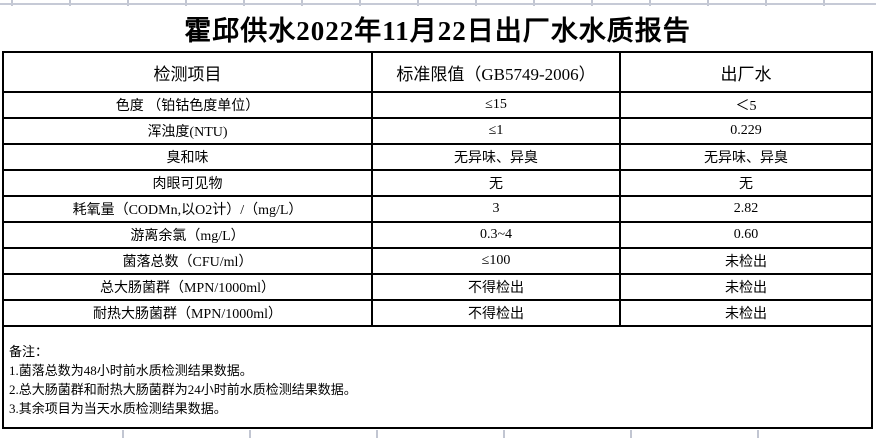  I want to click on table-row-thermotolerant-coliform: 耐热大肠菌群（MPN/1000ml） 不得检出 未检出, so click(437, 314).